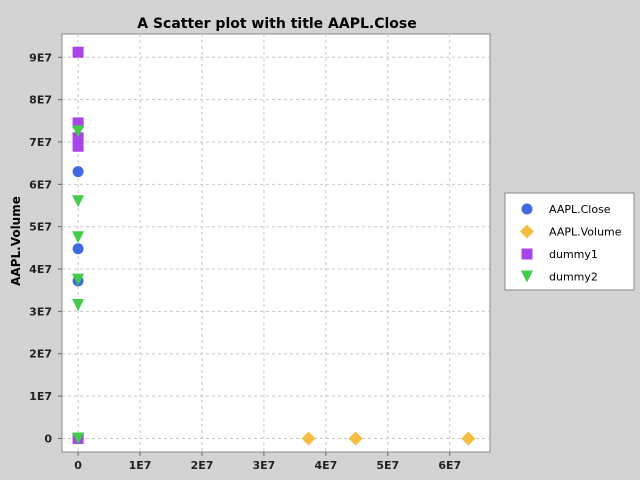  I want to click on legend-label: dummy2, so click(573, 277).